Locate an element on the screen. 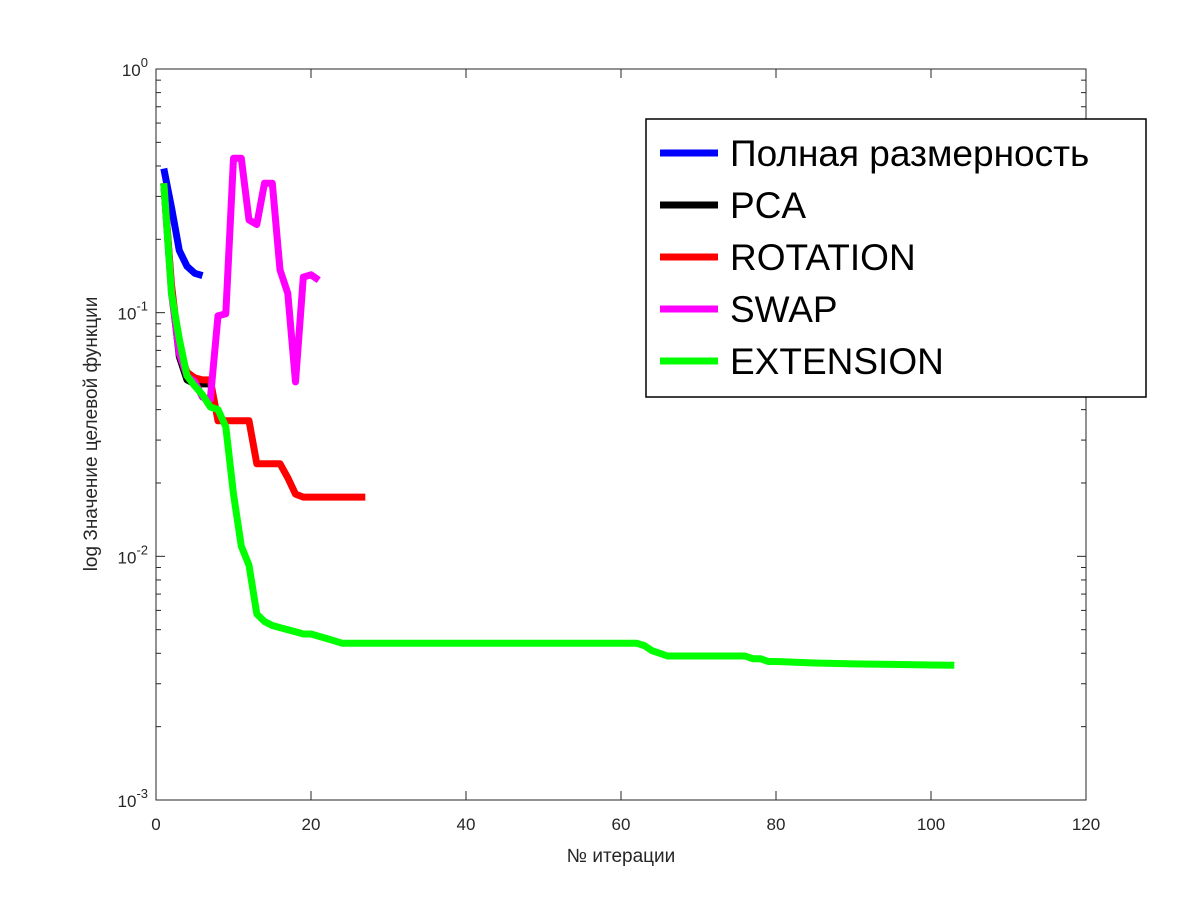 The height and width of the screenshot is (900, 1200). x-tick-label: 100 is located at coordinates (931, 824).